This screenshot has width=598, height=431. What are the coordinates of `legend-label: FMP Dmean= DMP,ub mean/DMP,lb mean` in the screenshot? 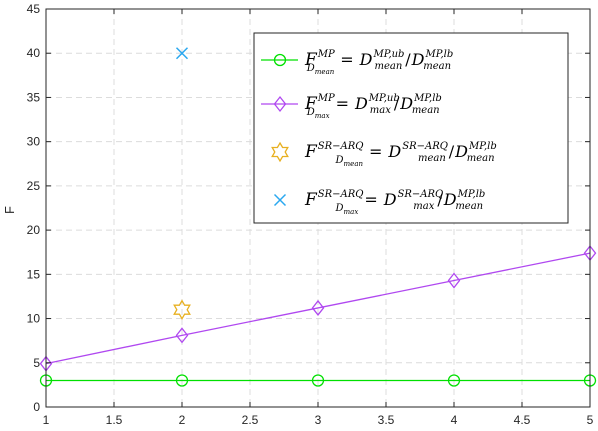 It's located at (378, 62).